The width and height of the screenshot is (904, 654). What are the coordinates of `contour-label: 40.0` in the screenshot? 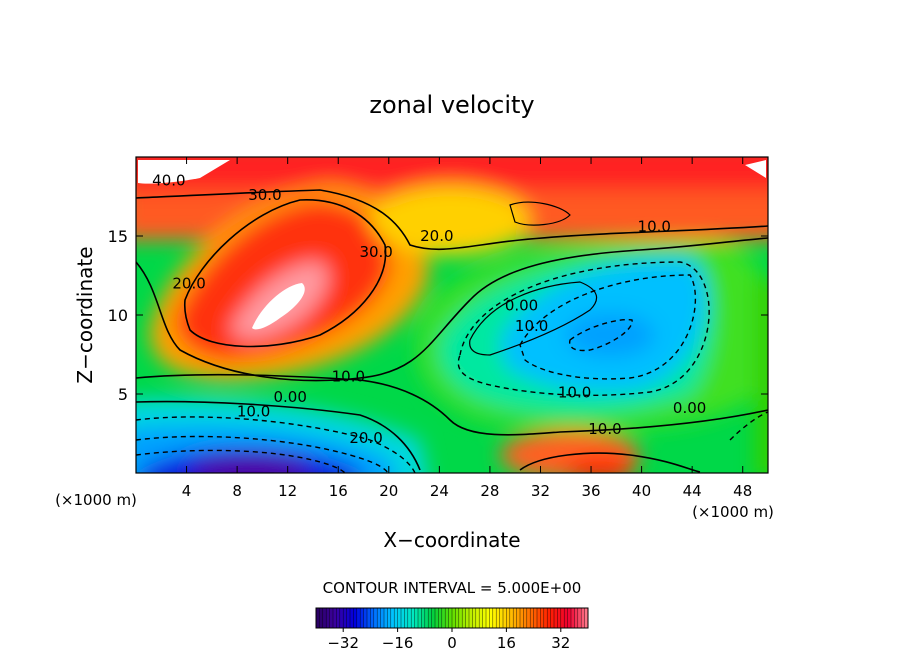 It's located at (168, 181).